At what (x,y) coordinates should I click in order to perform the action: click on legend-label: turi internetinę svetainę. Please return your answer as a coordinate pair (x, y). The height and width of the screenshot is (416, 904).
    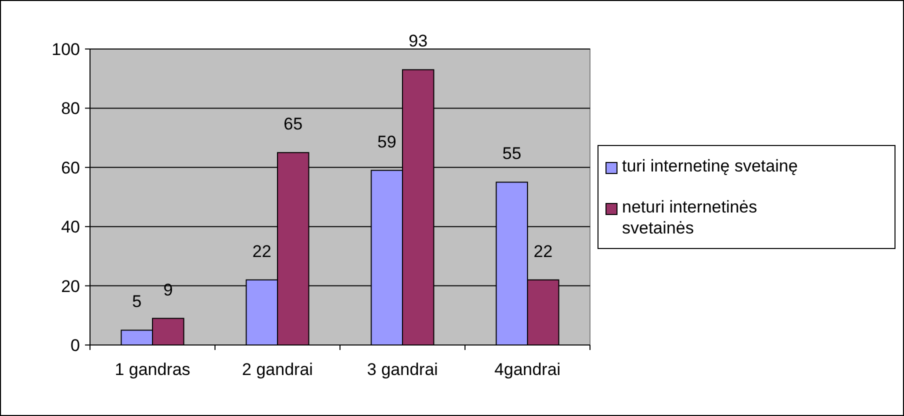
    Looking at the image, I should click on (710, 166).